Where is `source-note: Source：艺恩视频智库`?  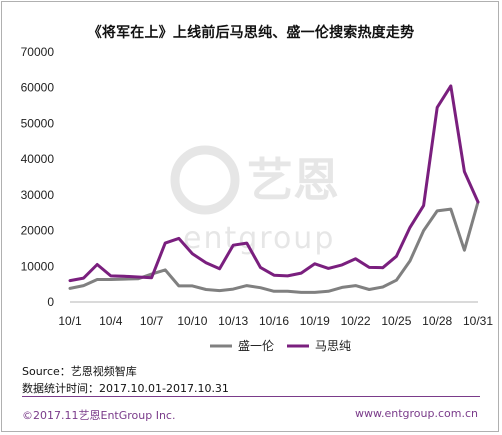
source-note: Source：艺恩视频智库 is located at coordinates (79, 371).